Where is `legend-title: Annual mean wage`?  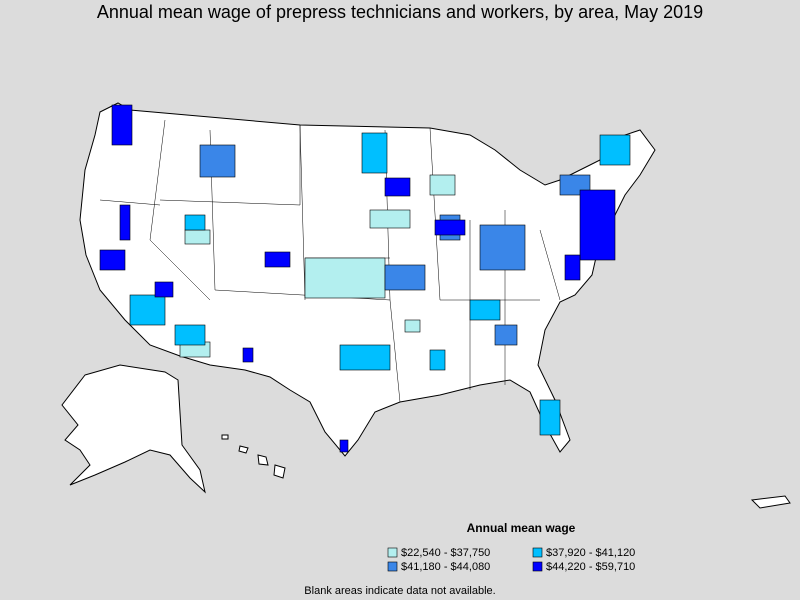
legend-title: Annual mean wage is located at coordinates (521, 528).